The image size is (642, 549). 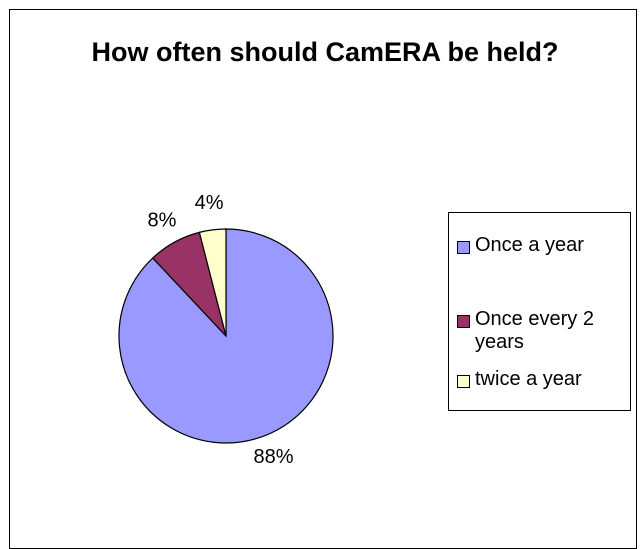 What do you see at coordinates (528, 379) in the screenshot?
I see `legend-label: twice a year` at bounding box center [528, 379].